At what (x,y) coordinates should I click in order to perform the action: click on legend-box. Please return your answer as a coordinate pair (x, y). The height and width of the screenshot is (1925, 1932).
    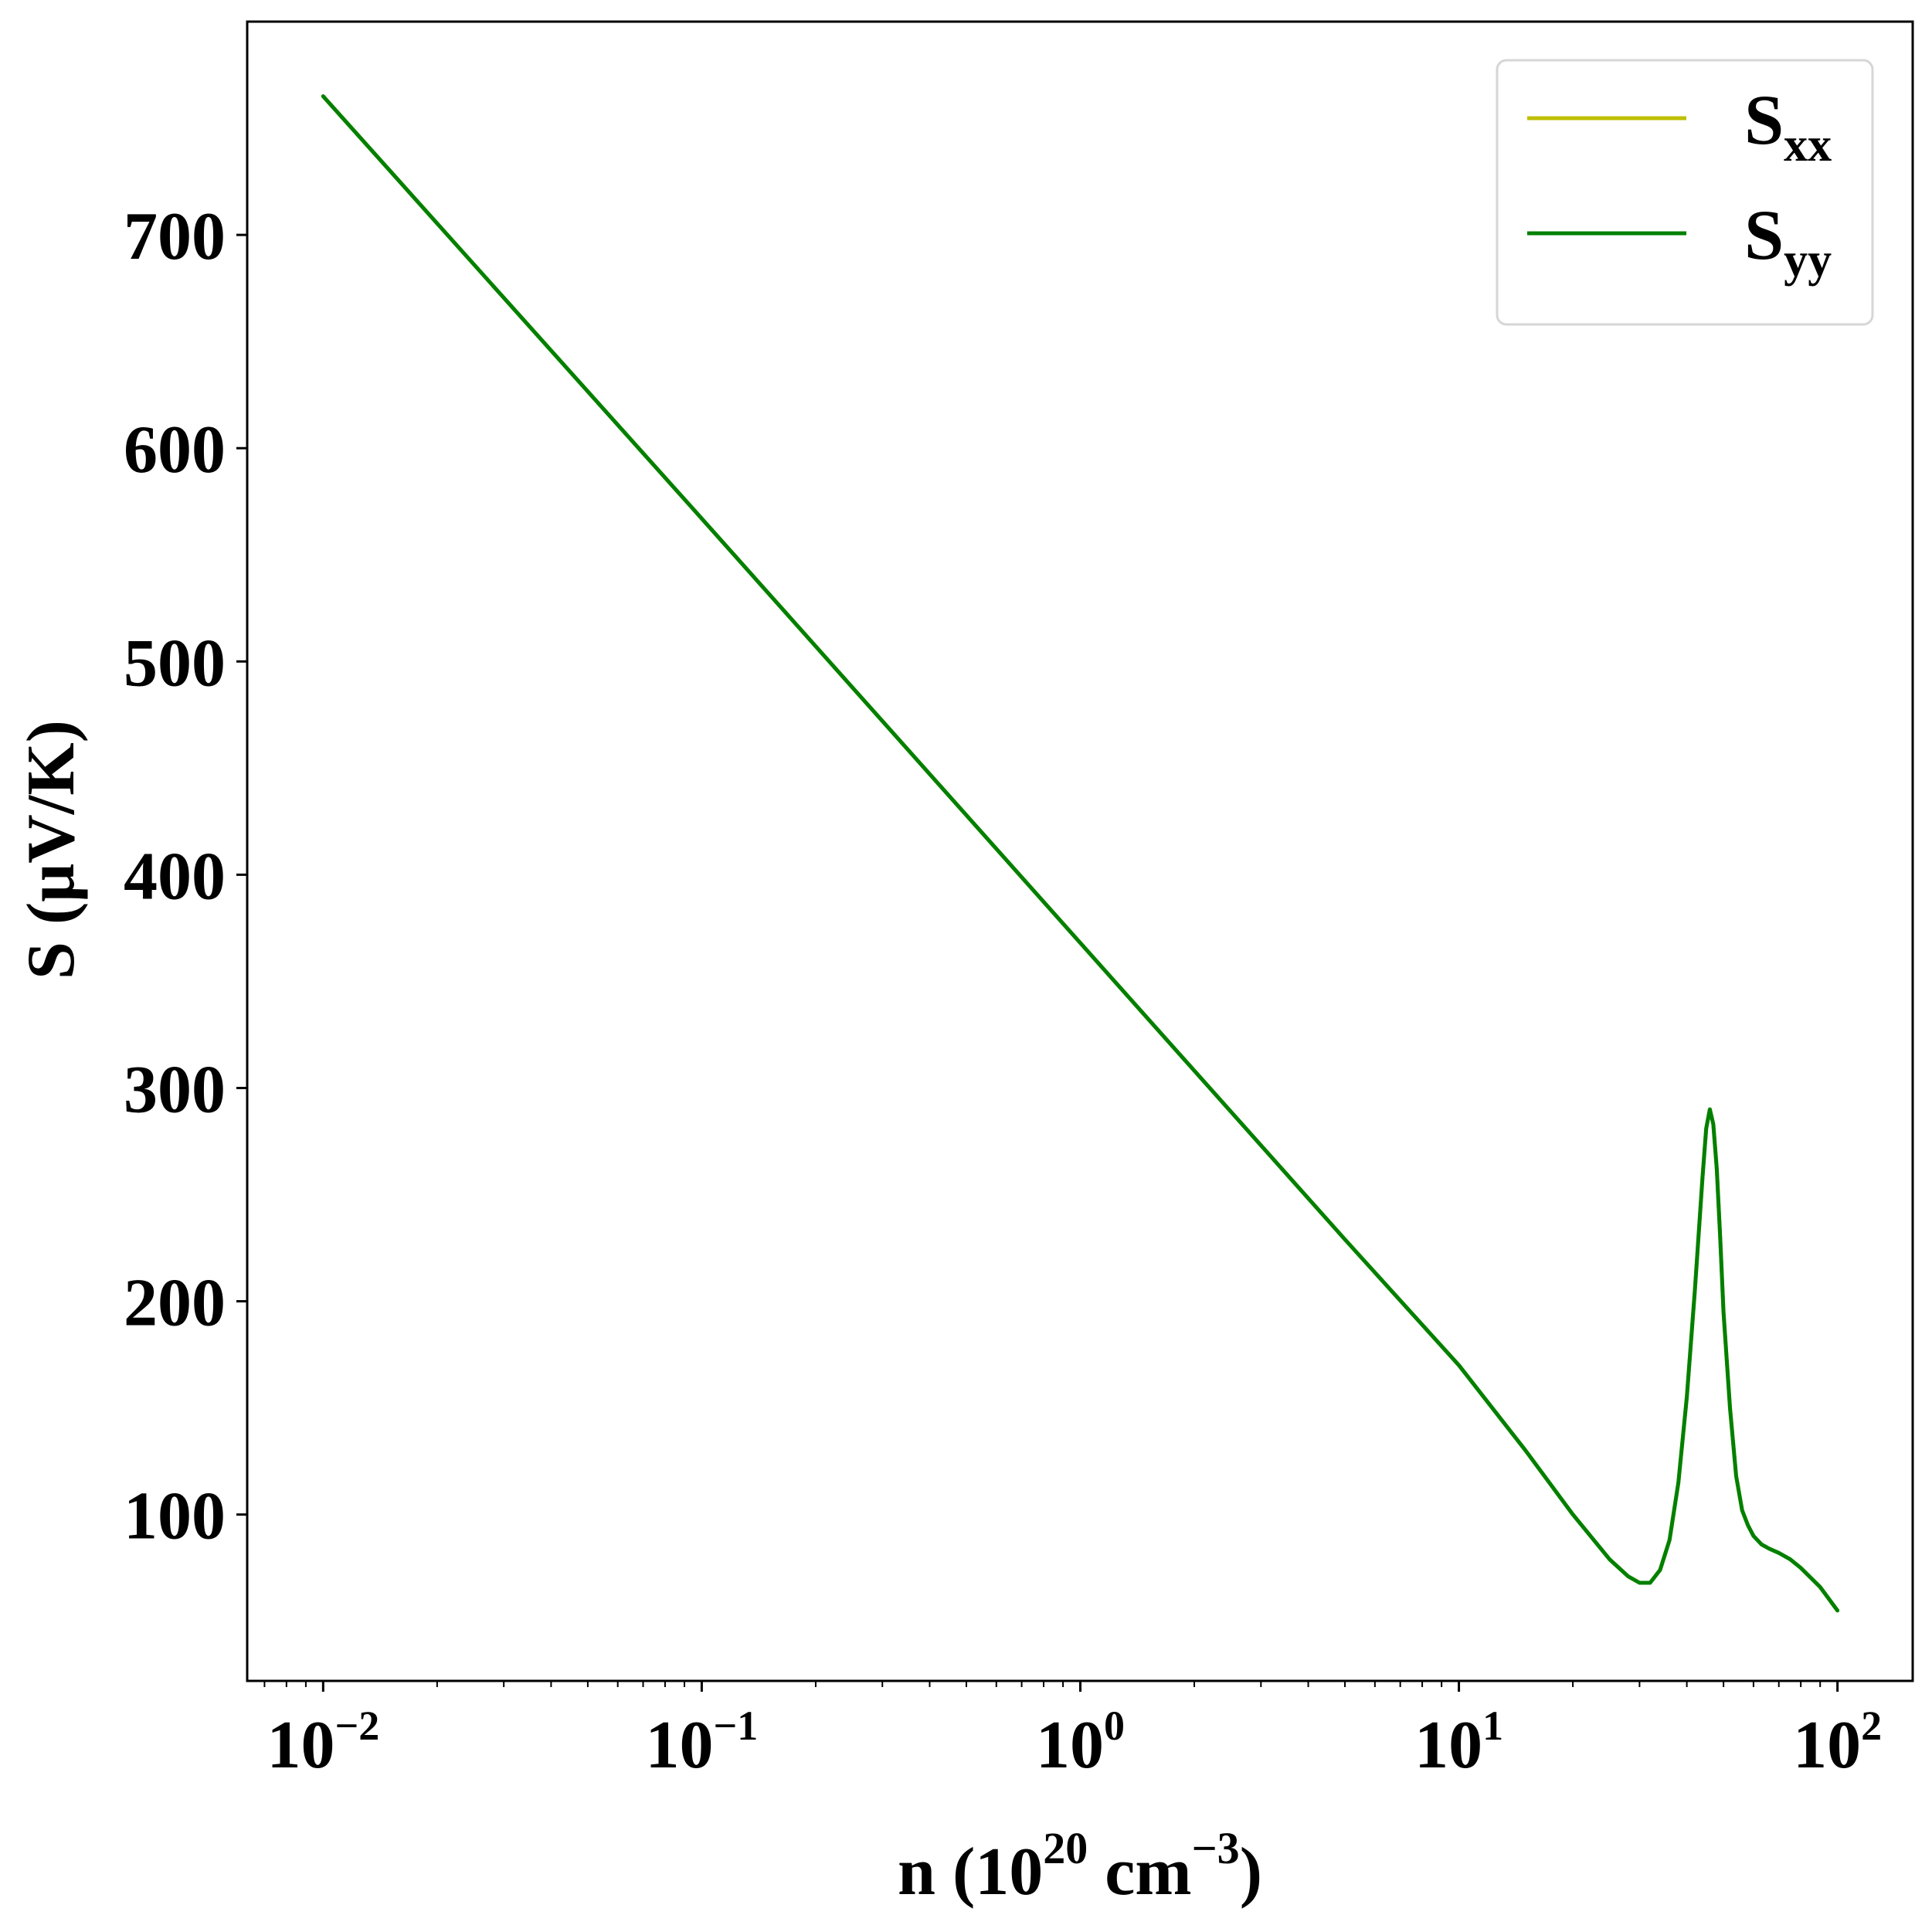
    Looking at the image, I should click on (1685, 192).